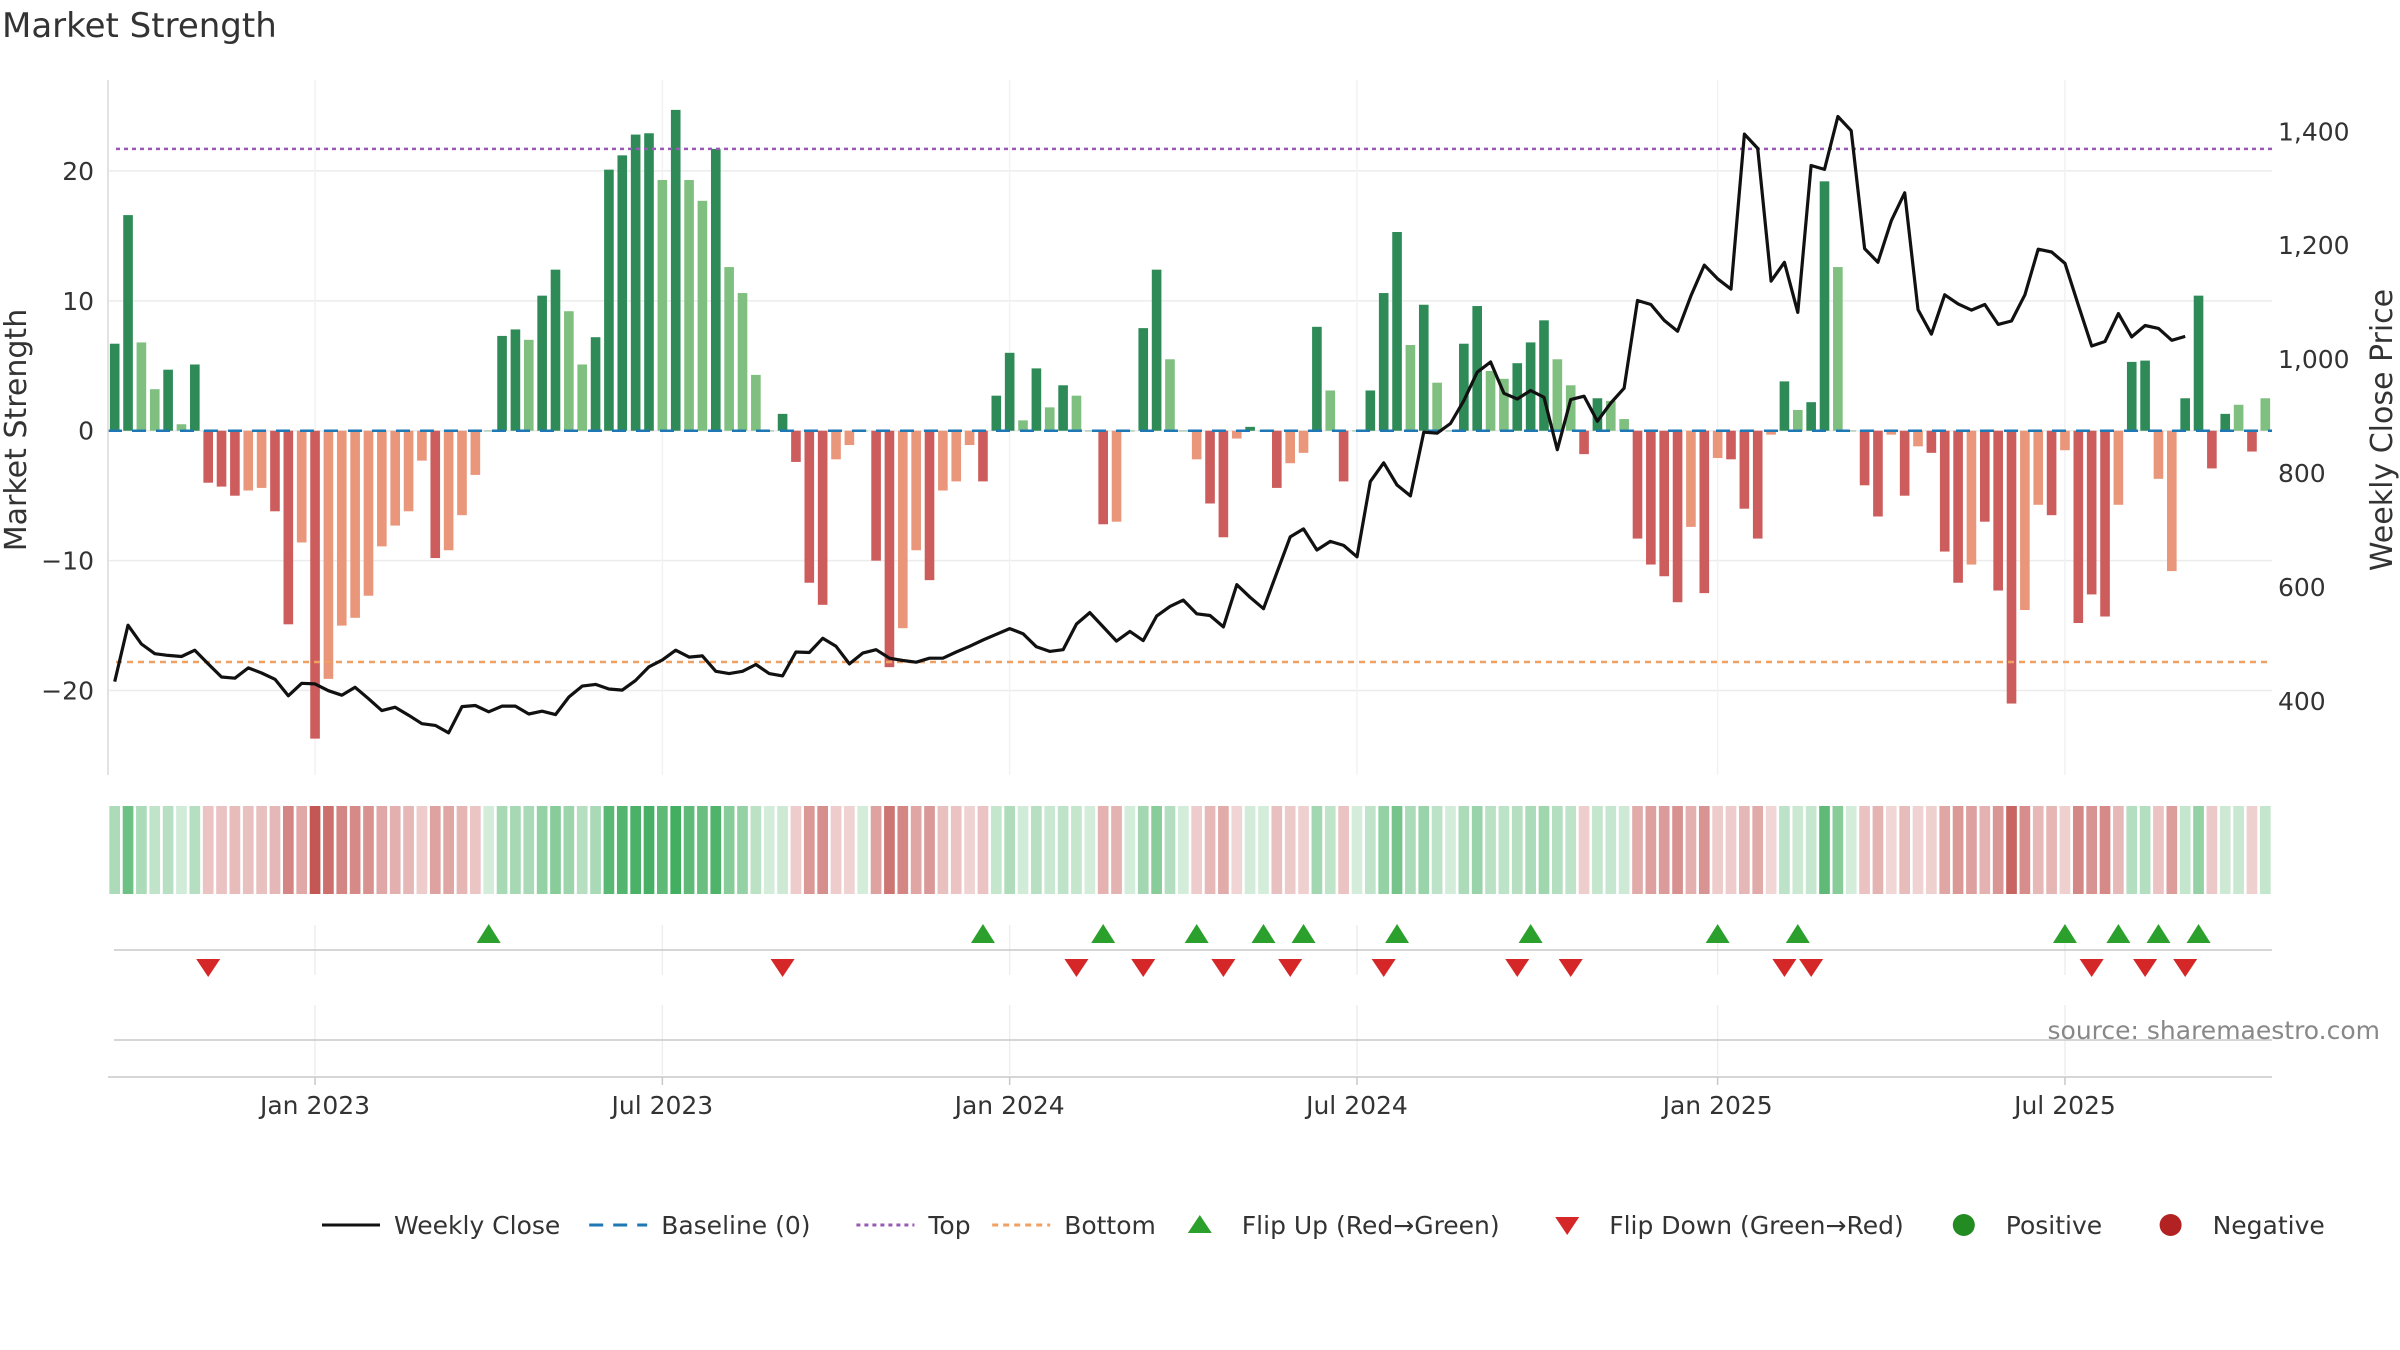 The image size is (2400, 1350). Describe the element at coordinates (2382, 430) in the screenshot. I see `y2-axis-title: Weekly Close Price` at that location.